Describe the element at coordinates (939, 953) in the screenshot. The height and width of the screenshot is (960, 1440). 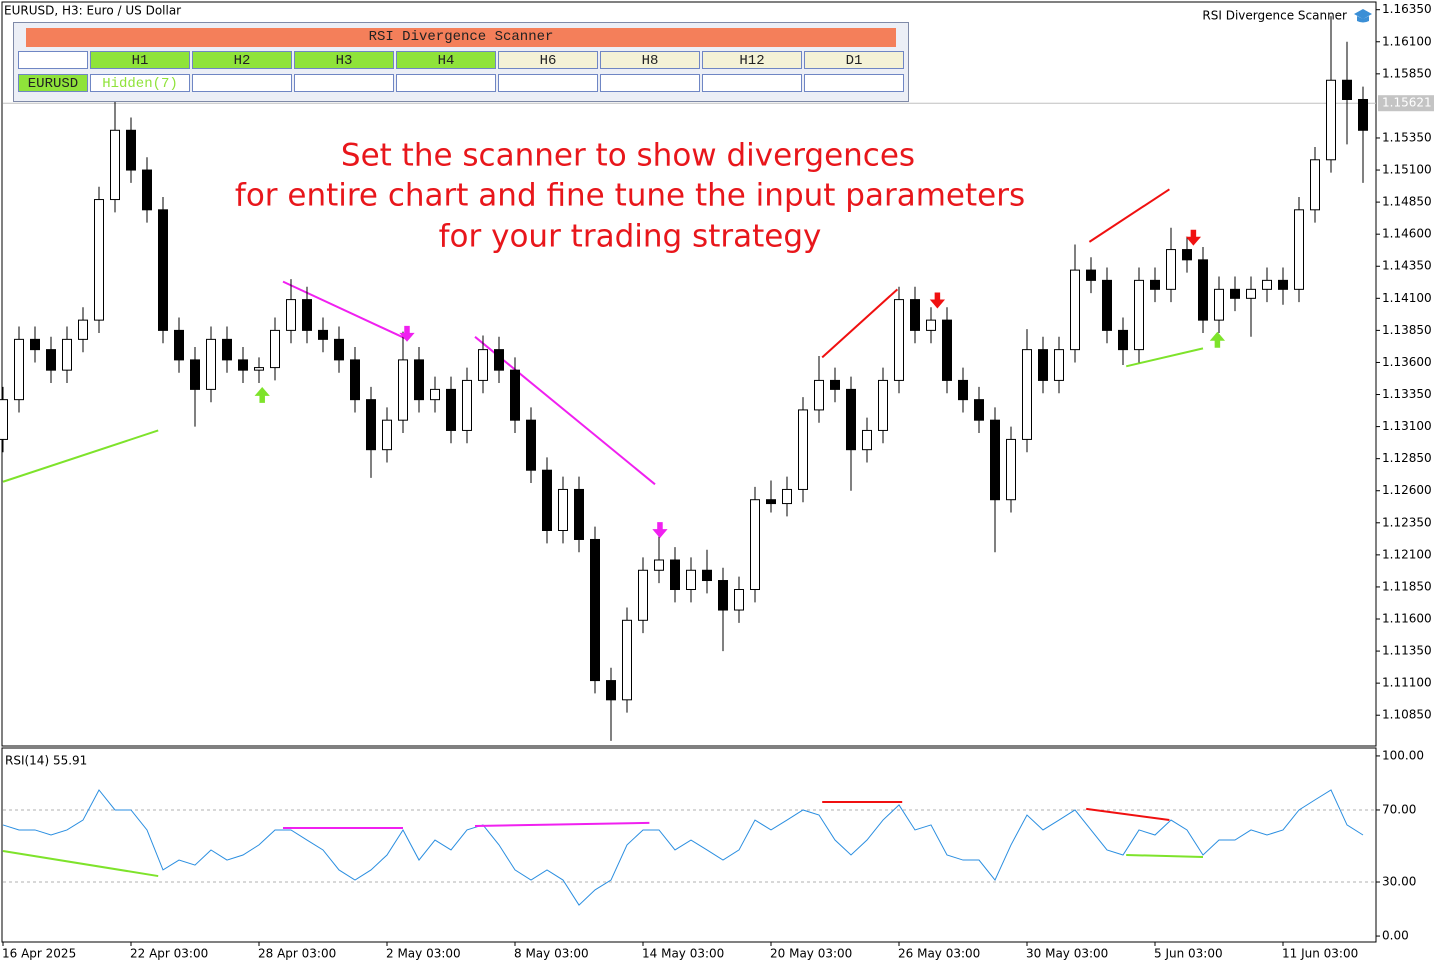
I see `x-tick-label: 26 May 03:00` at that location.